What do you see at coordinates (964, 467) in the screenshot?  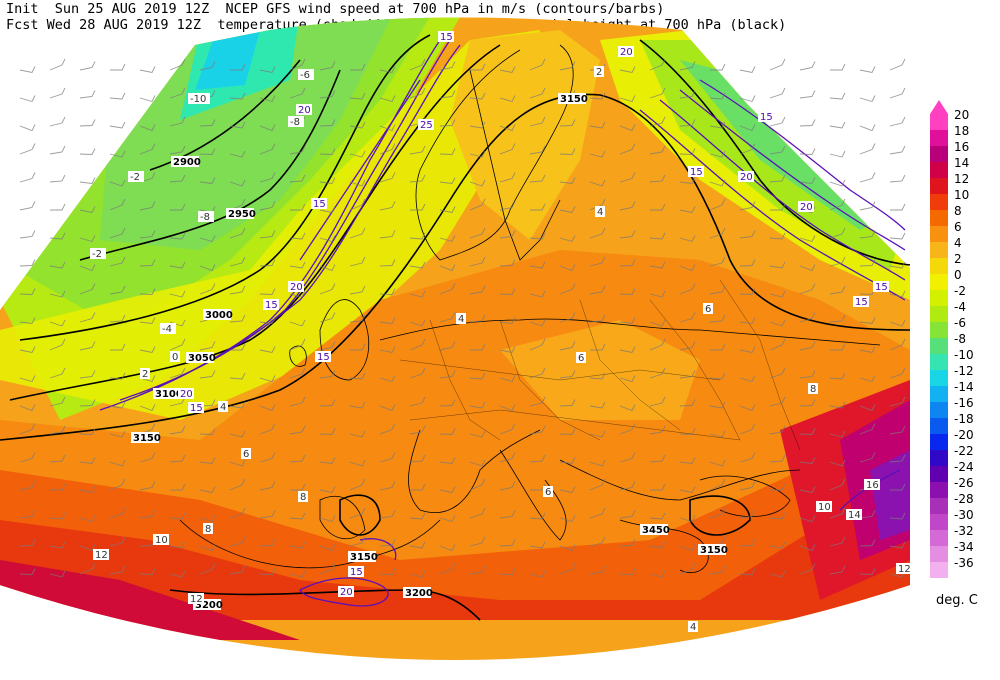 I see `legend-label: -24` at bounding box center [964, 467].